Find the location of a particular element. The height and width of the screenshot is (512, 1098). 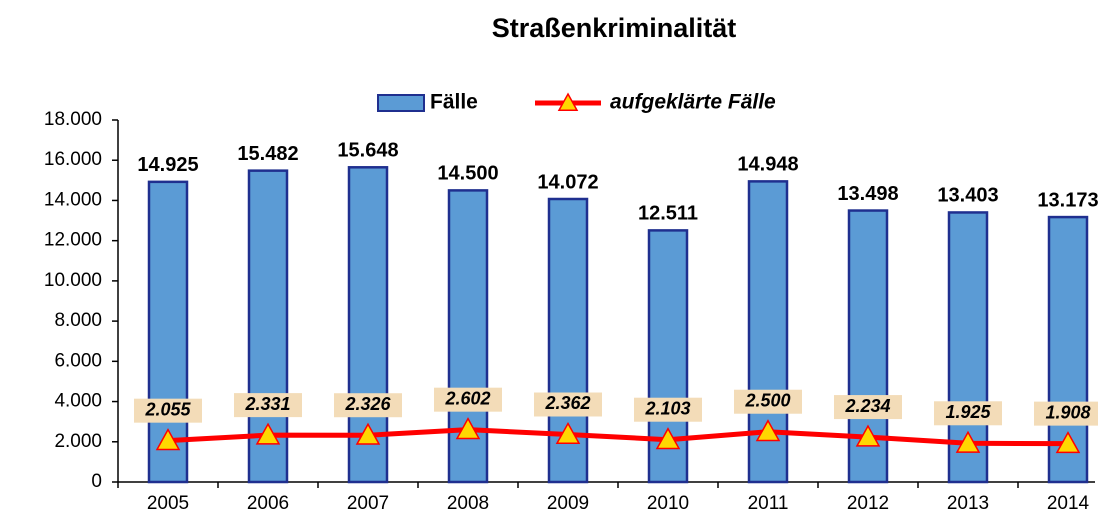

bar-label: 12.511 is located at coordinates (668, 214).